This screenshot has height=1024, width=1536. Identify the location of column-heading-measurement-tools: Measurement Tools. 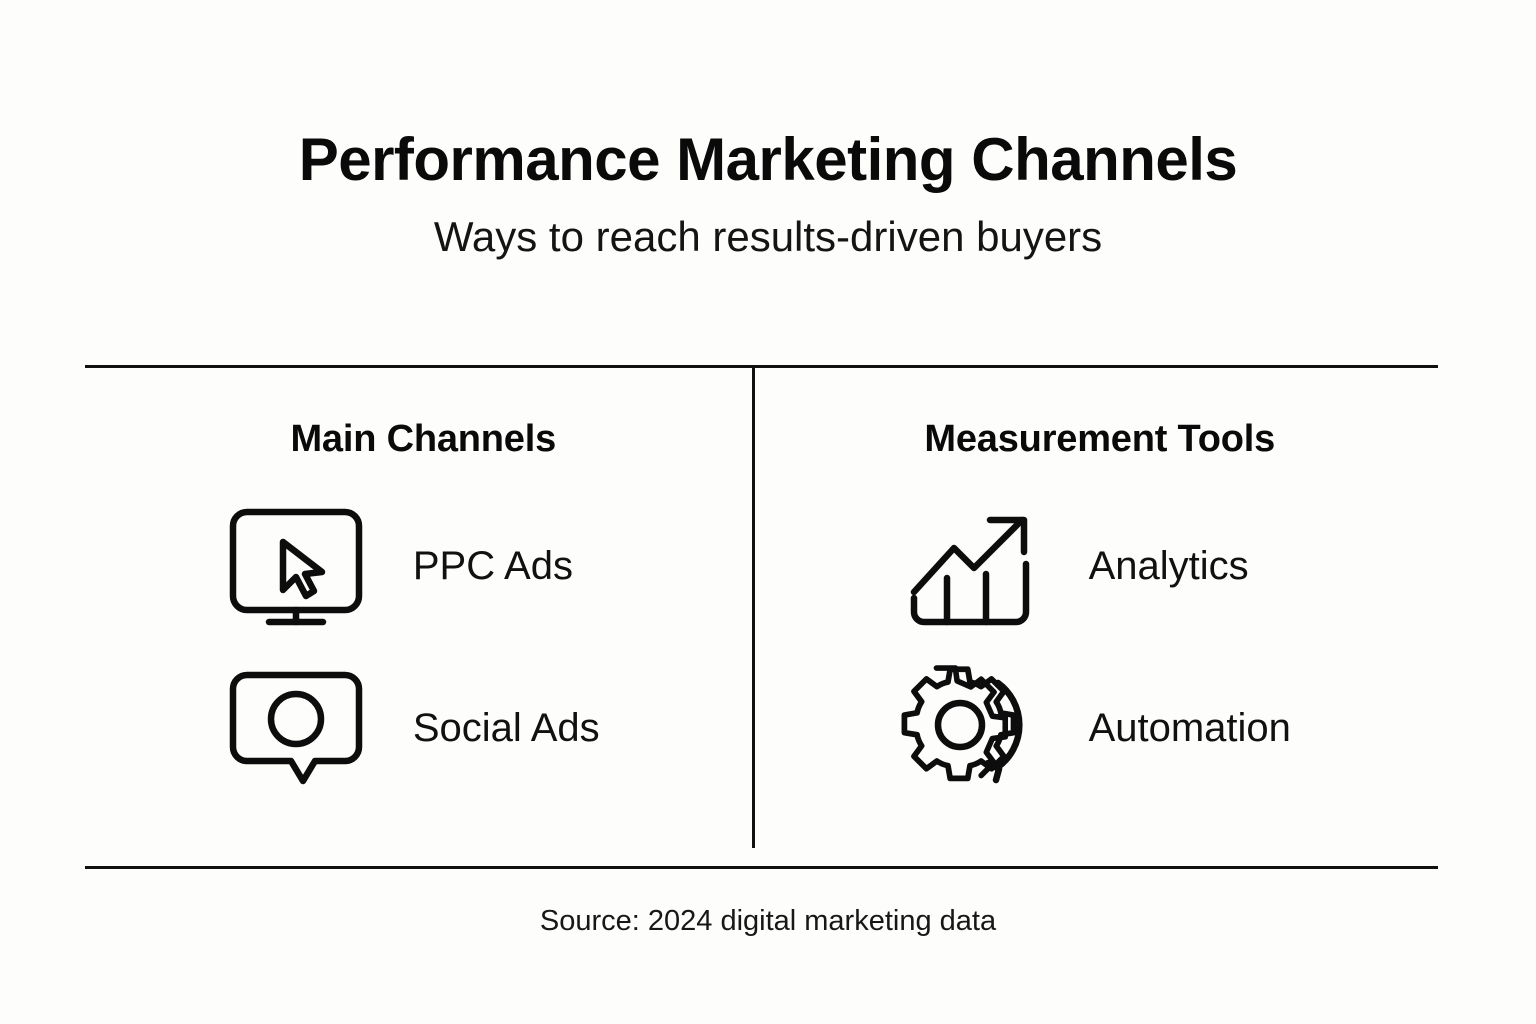
(1100, 439).